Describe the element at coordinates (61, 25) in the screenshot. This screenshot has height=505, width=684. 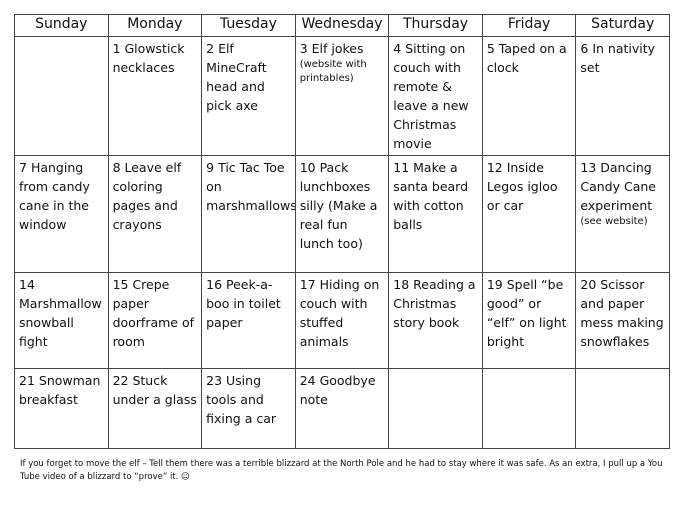
I see `day-header: Sunday` at that location.